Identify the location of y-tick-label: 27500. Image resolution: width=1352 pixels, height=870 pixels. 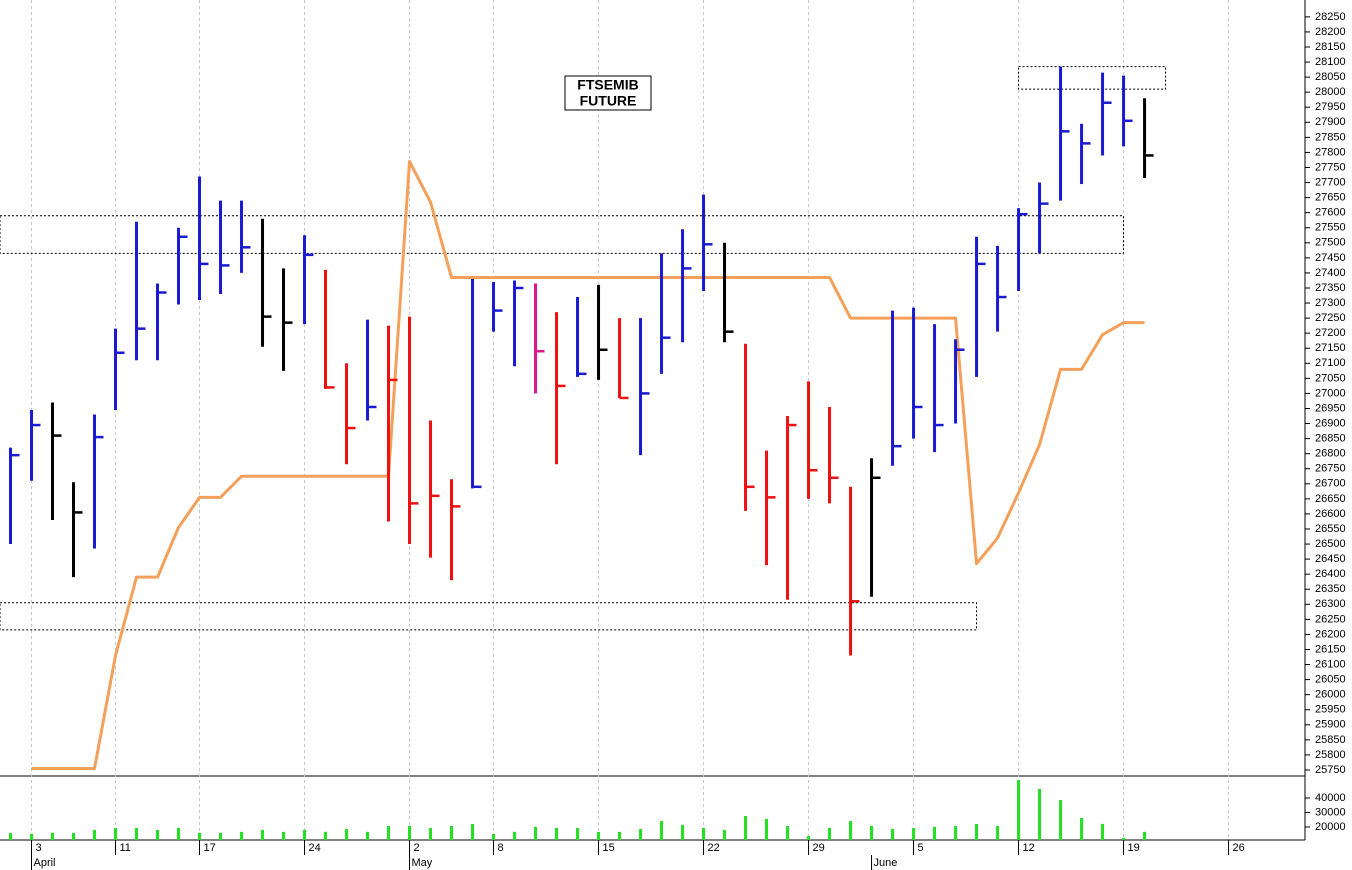
(1330, 243).